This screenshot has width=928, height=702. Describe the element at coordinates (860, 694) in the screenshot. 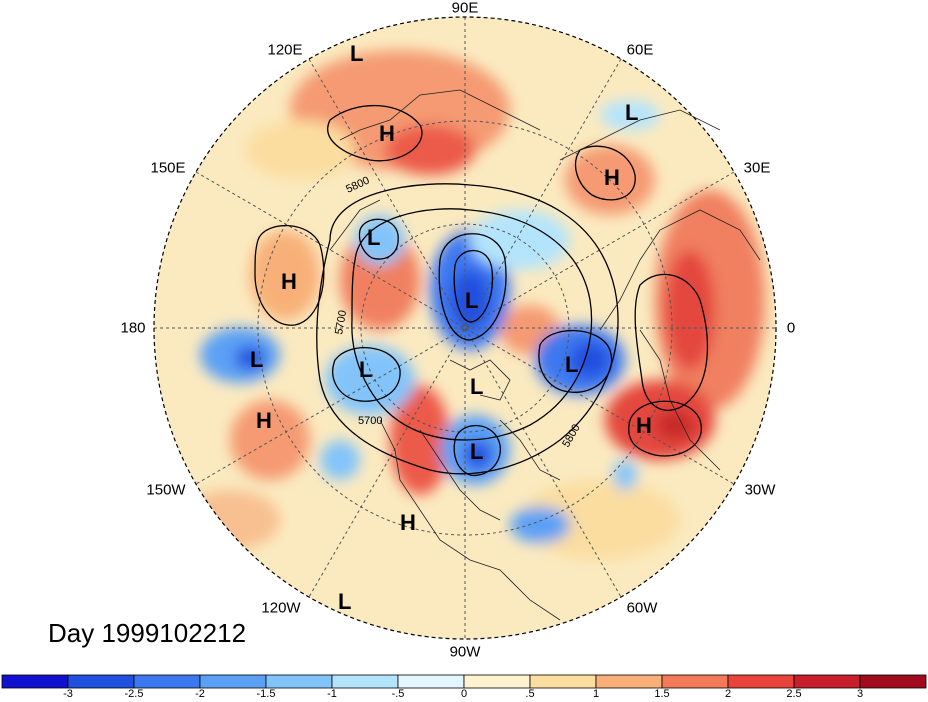

I see `colorbar-tick: 3` at that location.